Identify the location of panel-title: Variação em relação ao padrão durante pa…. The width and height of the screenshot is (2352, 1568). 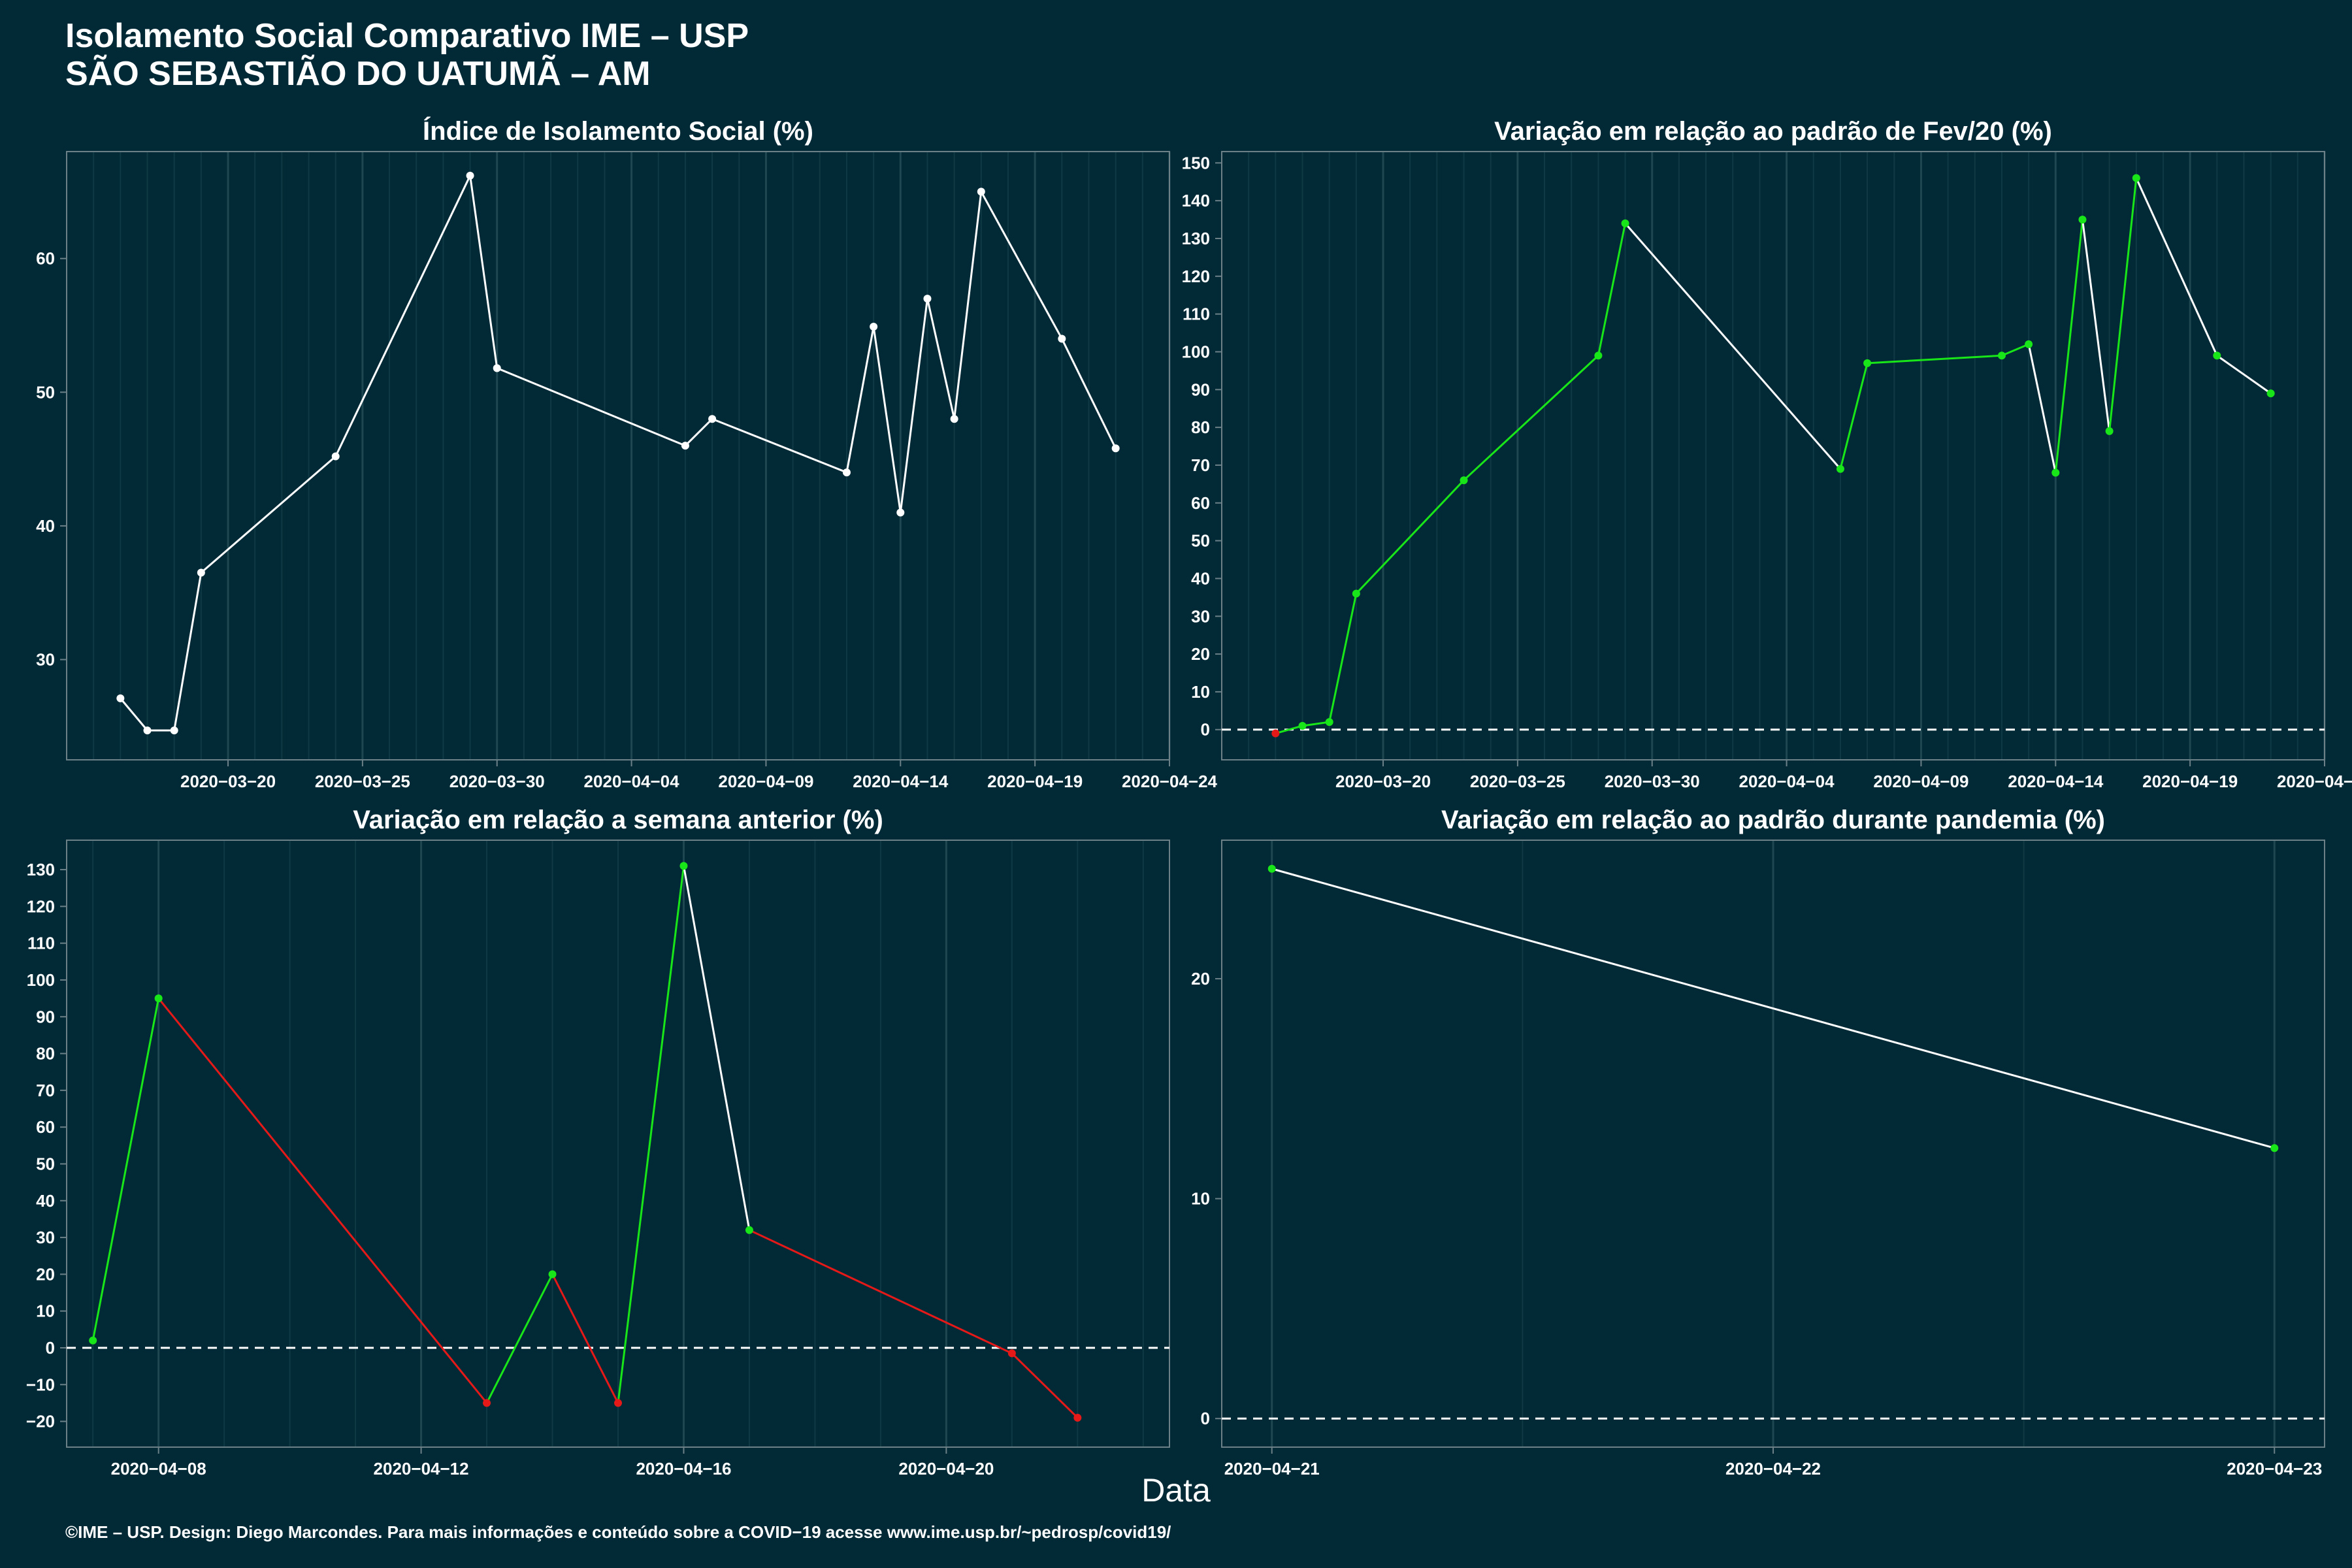
(1773, 820).